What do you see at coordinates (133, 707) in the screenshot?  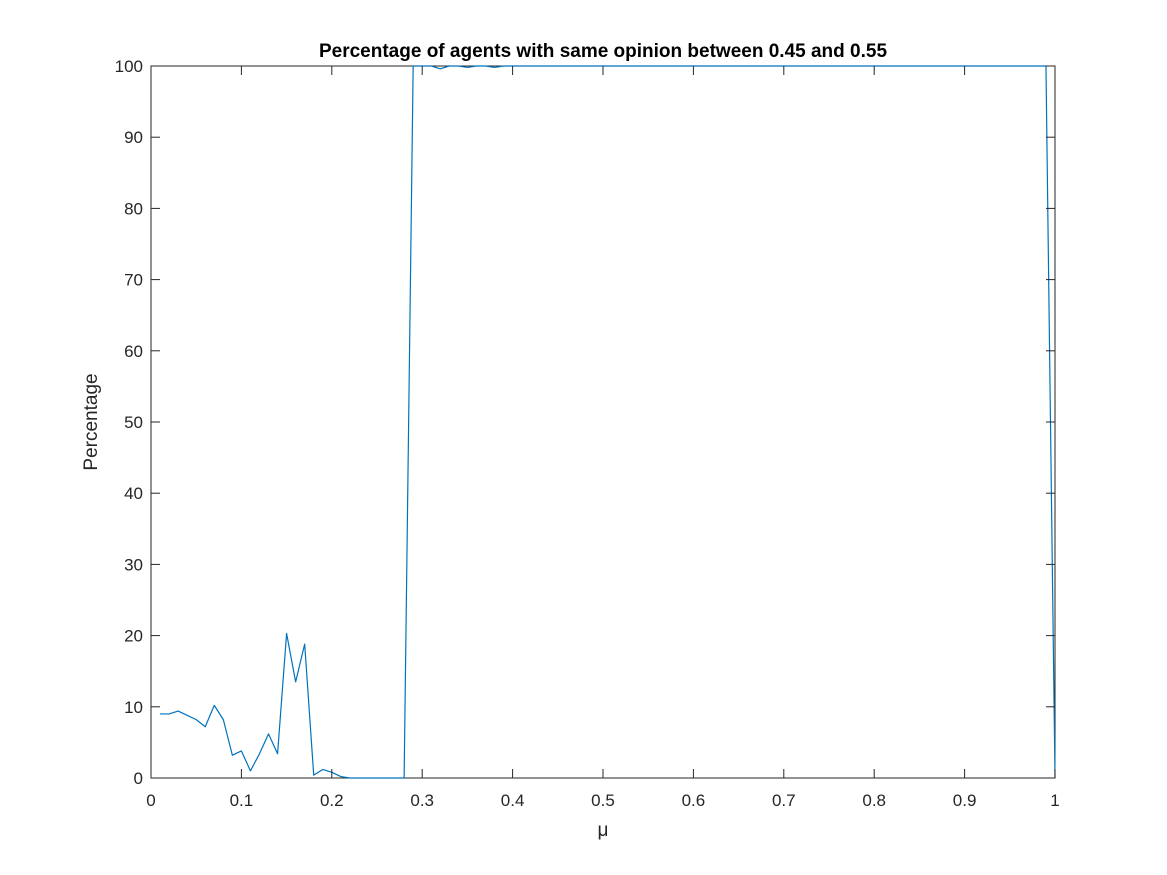 I see `y-tick-label: 10` at bounding box center [133, 707].